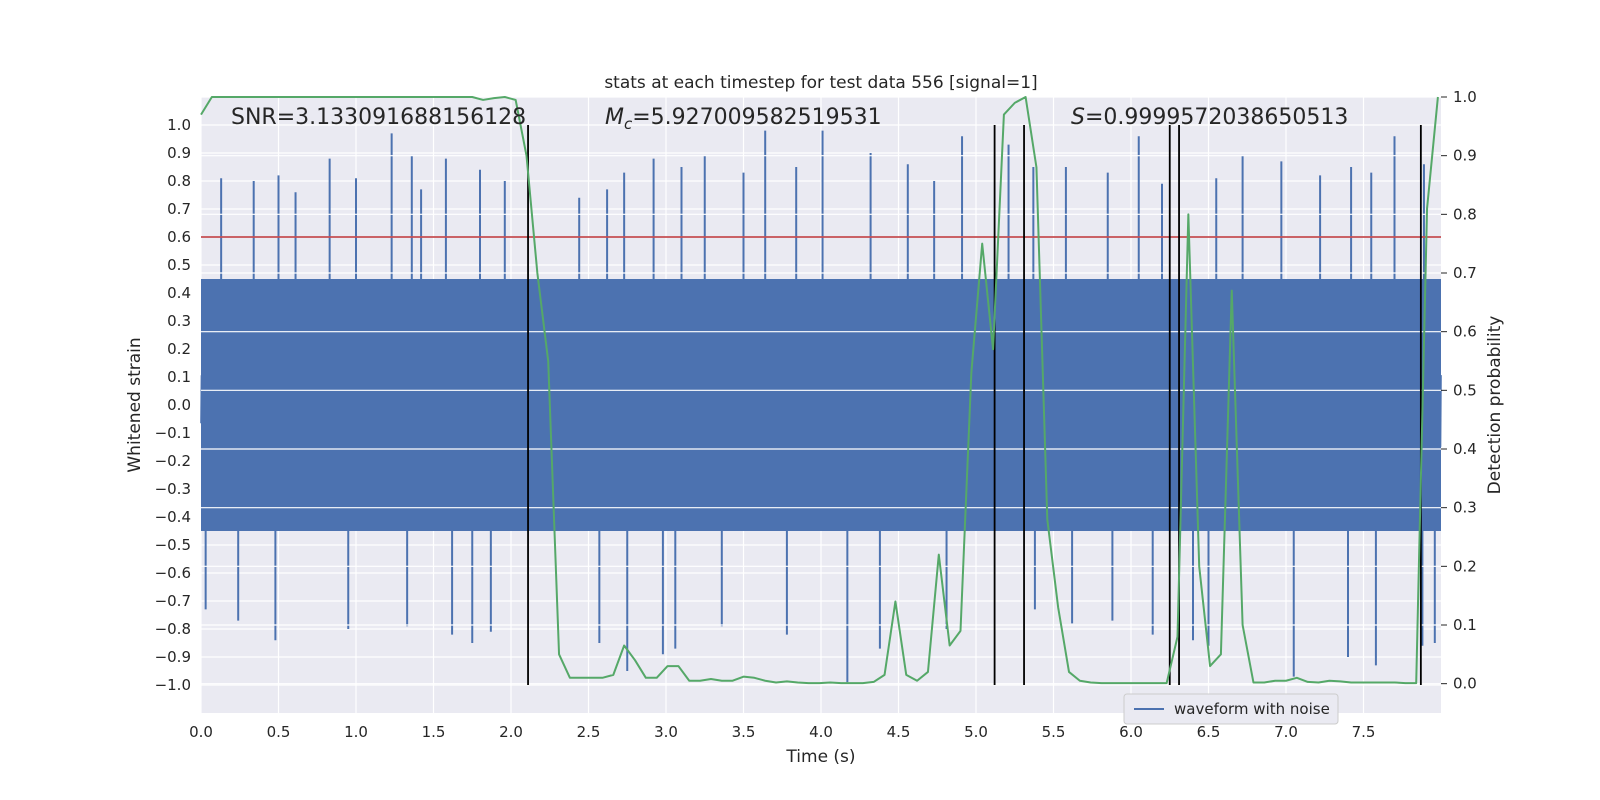 This screenshot has height=800, width=1600. I want to click on y-right-tick-label: 0.4, so click(1465, 449).